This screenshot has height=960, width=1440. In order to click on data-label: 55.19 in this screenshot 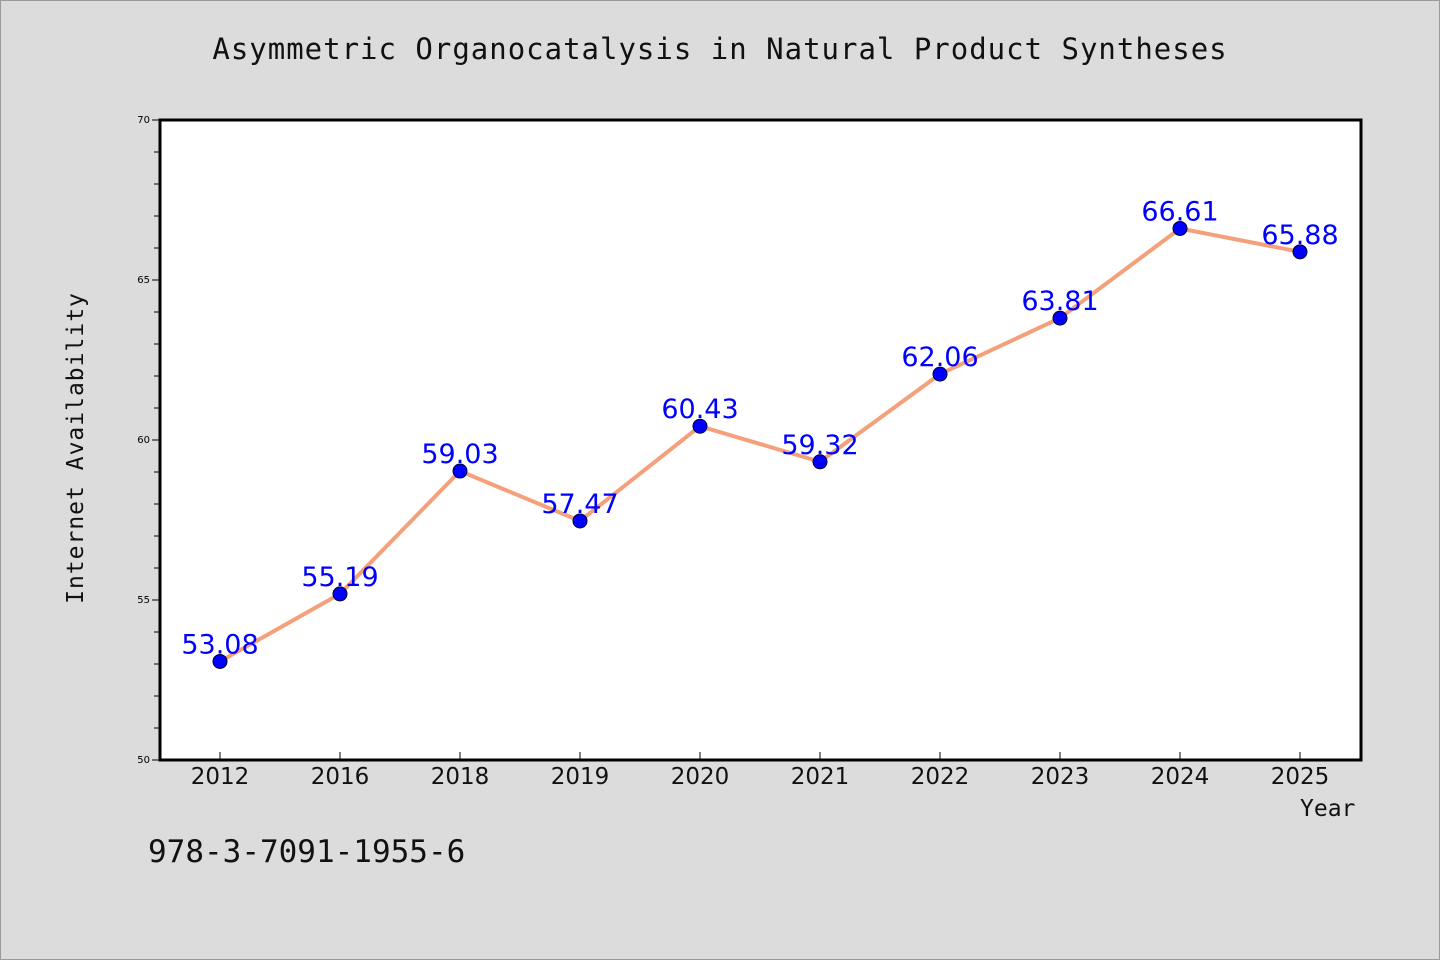, I will do `click(339, 577)`.